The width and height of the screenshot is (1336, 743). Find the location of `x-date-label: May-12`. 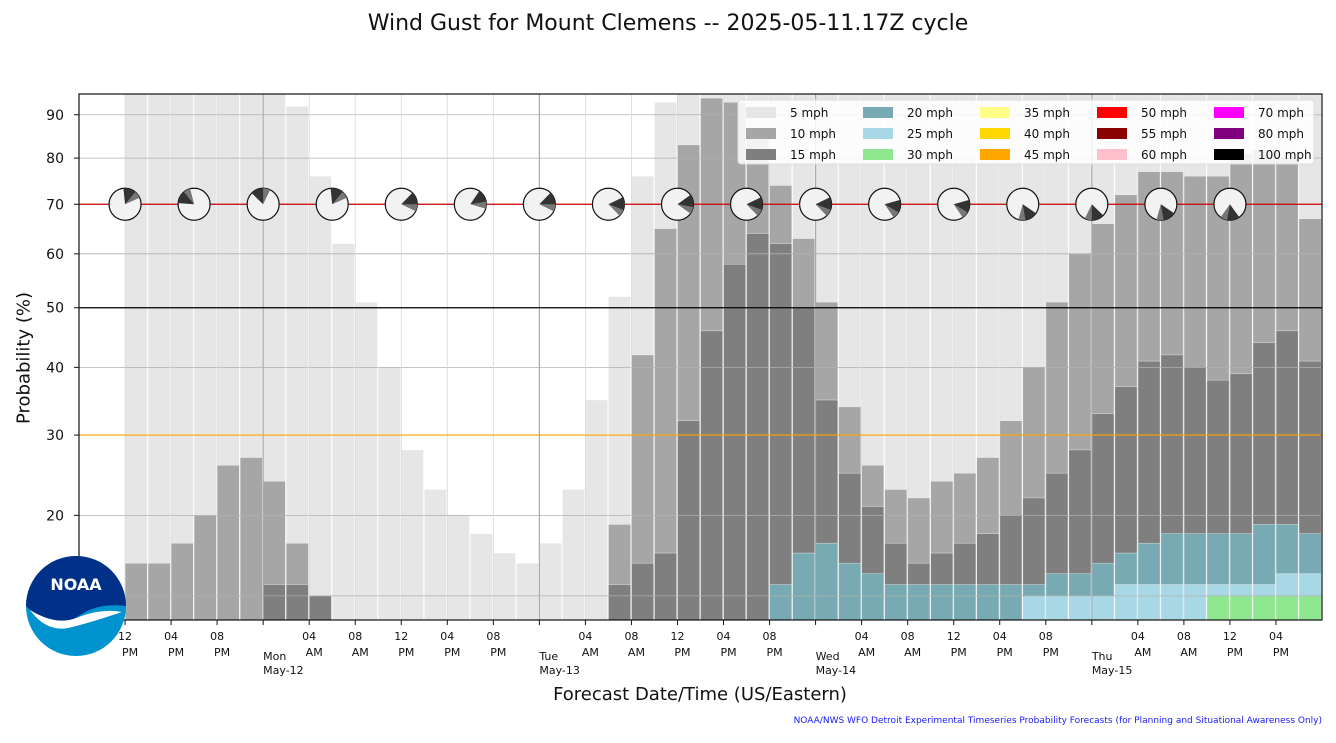

x-date-label: May-12 is located at coordinates (283, 670).